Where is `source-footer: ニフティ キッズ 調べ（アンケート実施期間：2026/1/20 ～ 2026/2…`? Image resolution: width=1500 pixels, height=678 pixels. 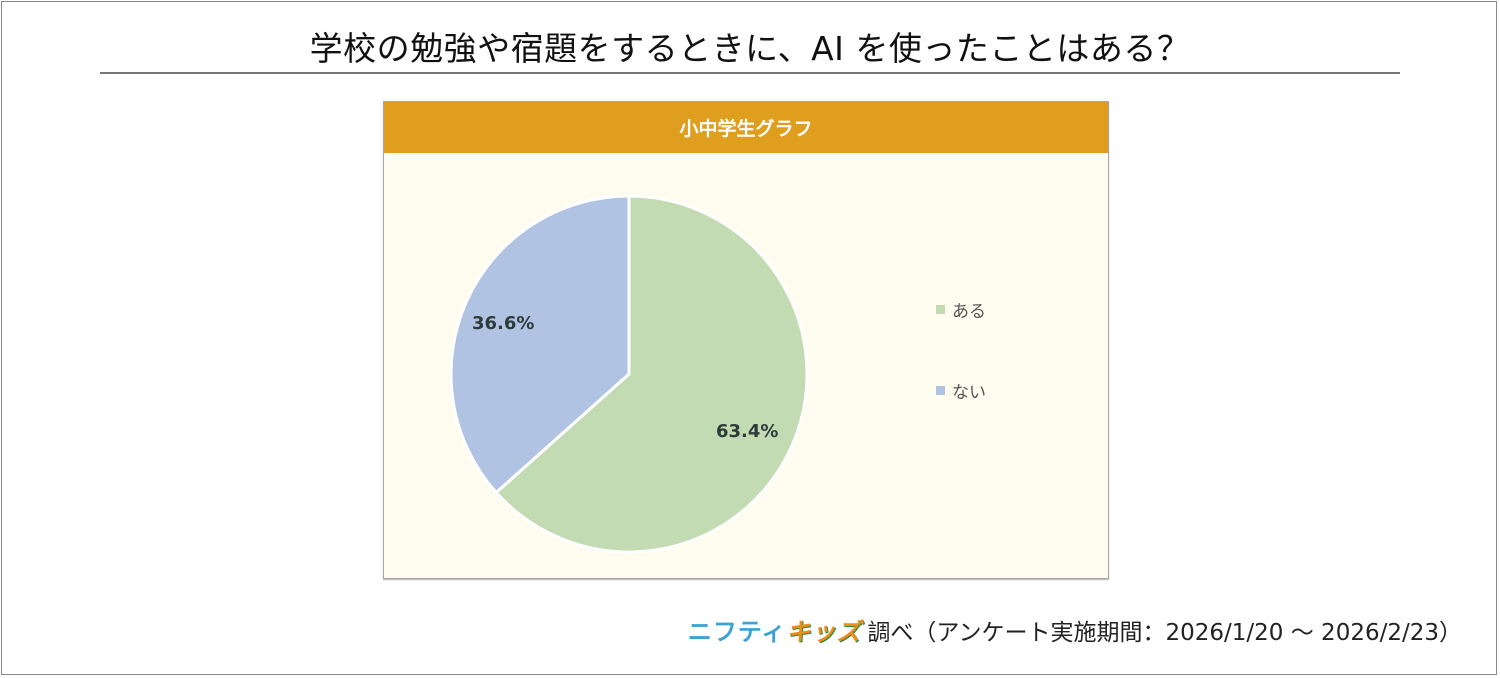
source-footer: ニフティ キッズ 調べ（アンケート実施期間：2026/1/20 ～ 2026/2… is located at coordinates (1075, 629).